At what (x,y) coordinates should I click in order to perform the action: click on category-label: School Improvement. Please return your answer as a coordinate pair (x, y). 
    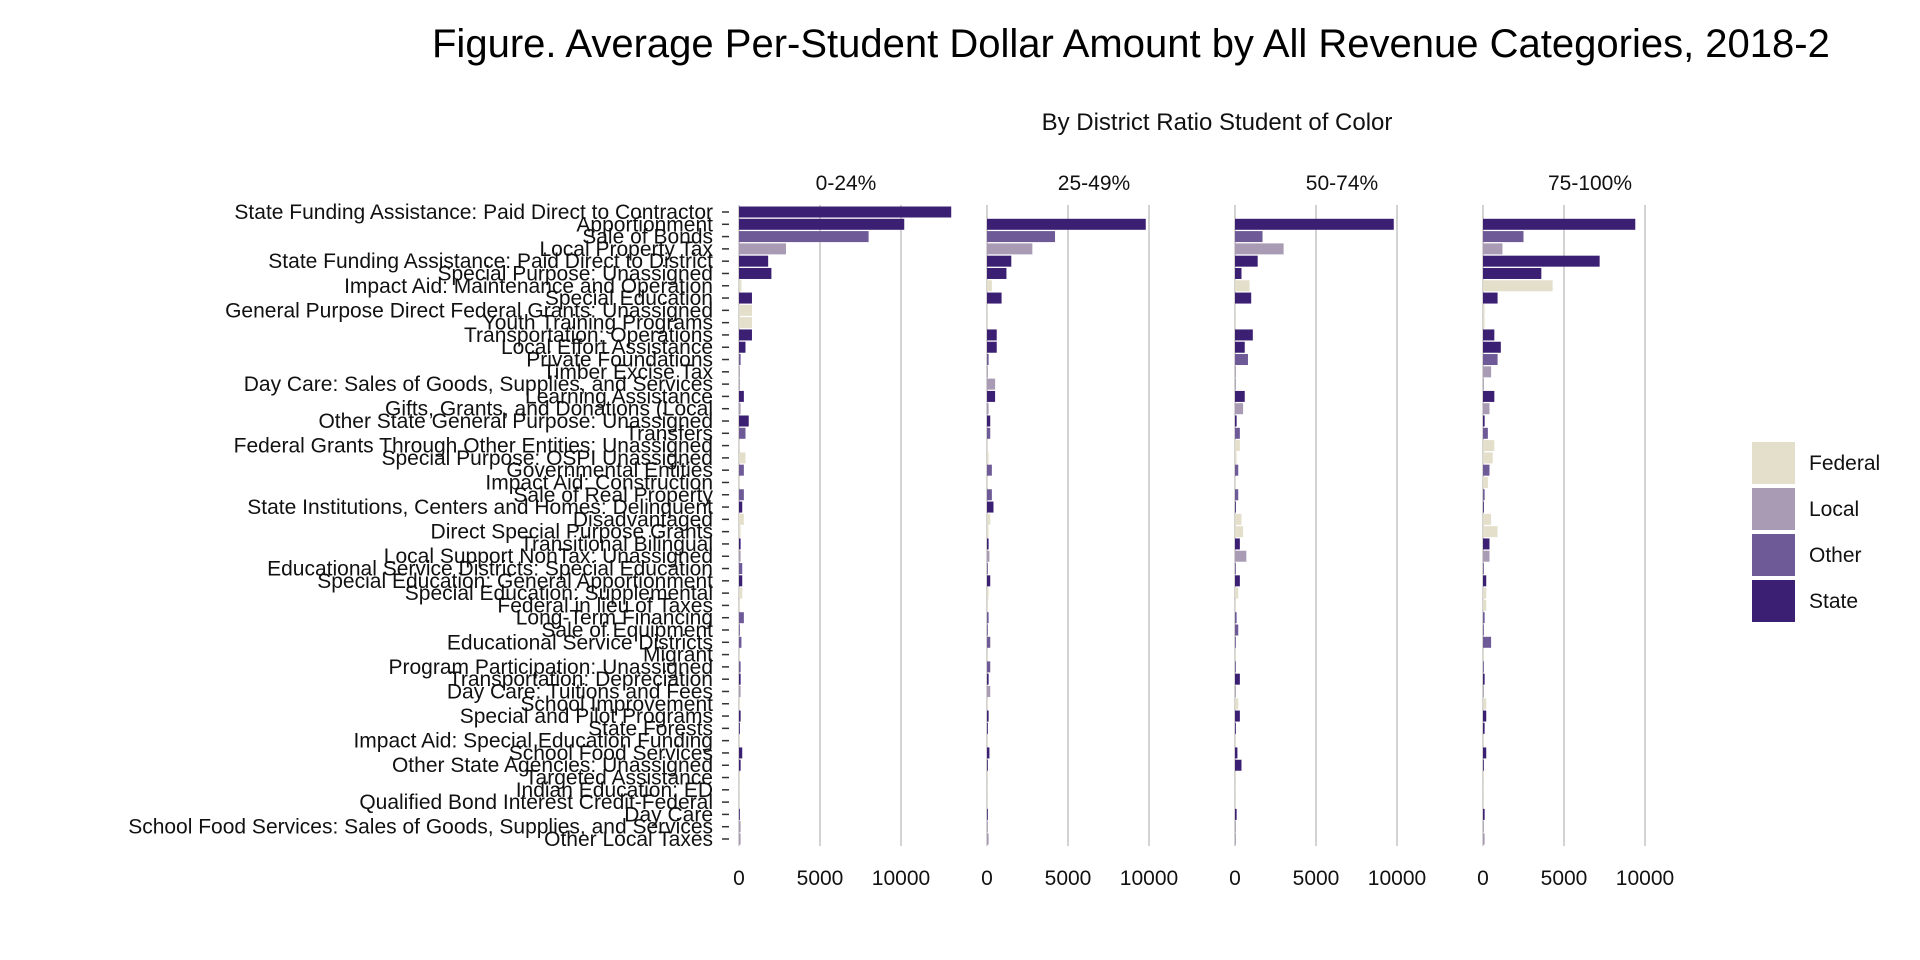
    Looking at the image, I should click on (616, 704).